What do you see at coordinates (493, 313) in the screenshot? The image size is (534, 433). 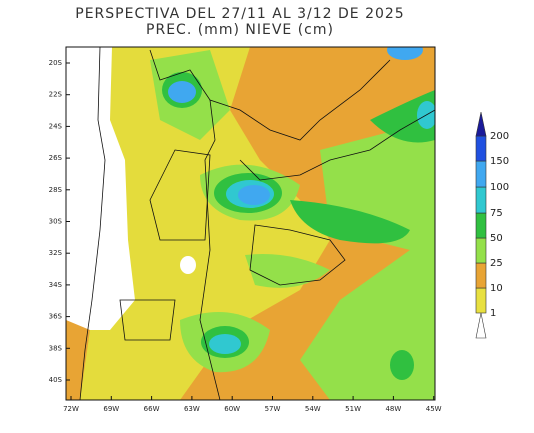 I see `legend-label: 1` at bounding box center [493, 313].